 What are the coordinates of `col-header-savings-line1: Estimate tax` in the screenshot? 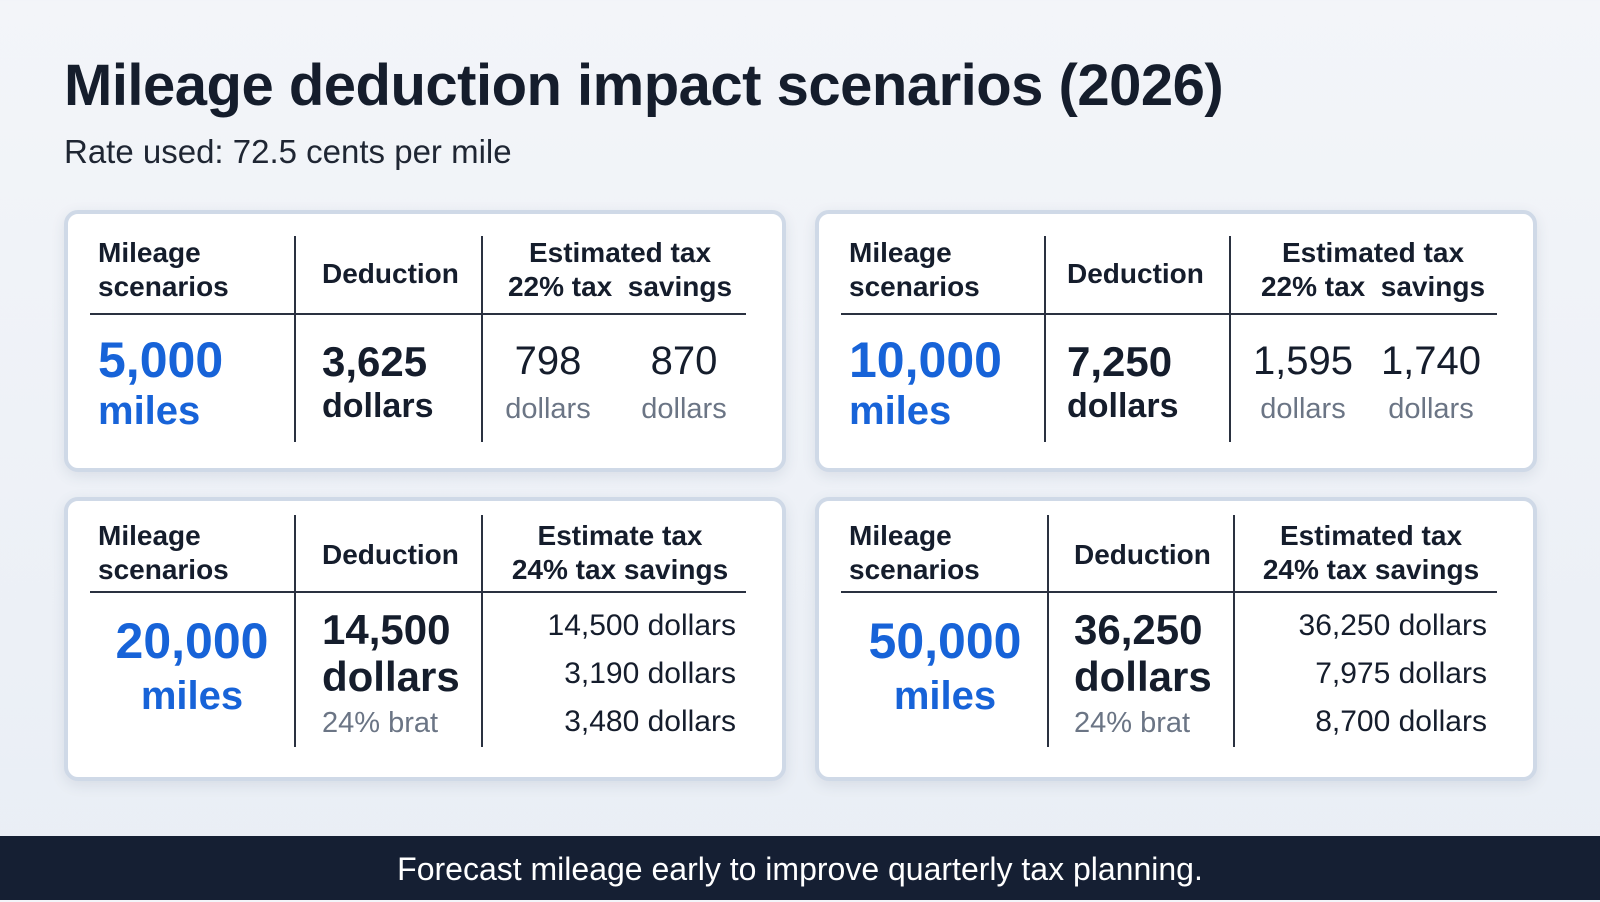 It's located at (620, 535).